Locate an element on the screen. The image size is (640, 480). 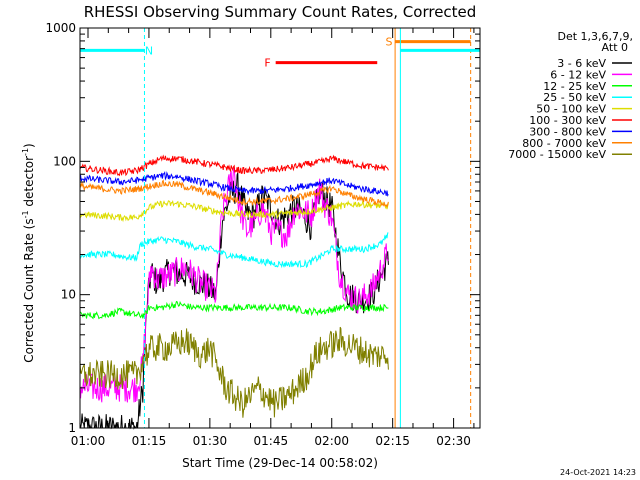
series-line-12-25-kev is located at coordinates (234, 310).